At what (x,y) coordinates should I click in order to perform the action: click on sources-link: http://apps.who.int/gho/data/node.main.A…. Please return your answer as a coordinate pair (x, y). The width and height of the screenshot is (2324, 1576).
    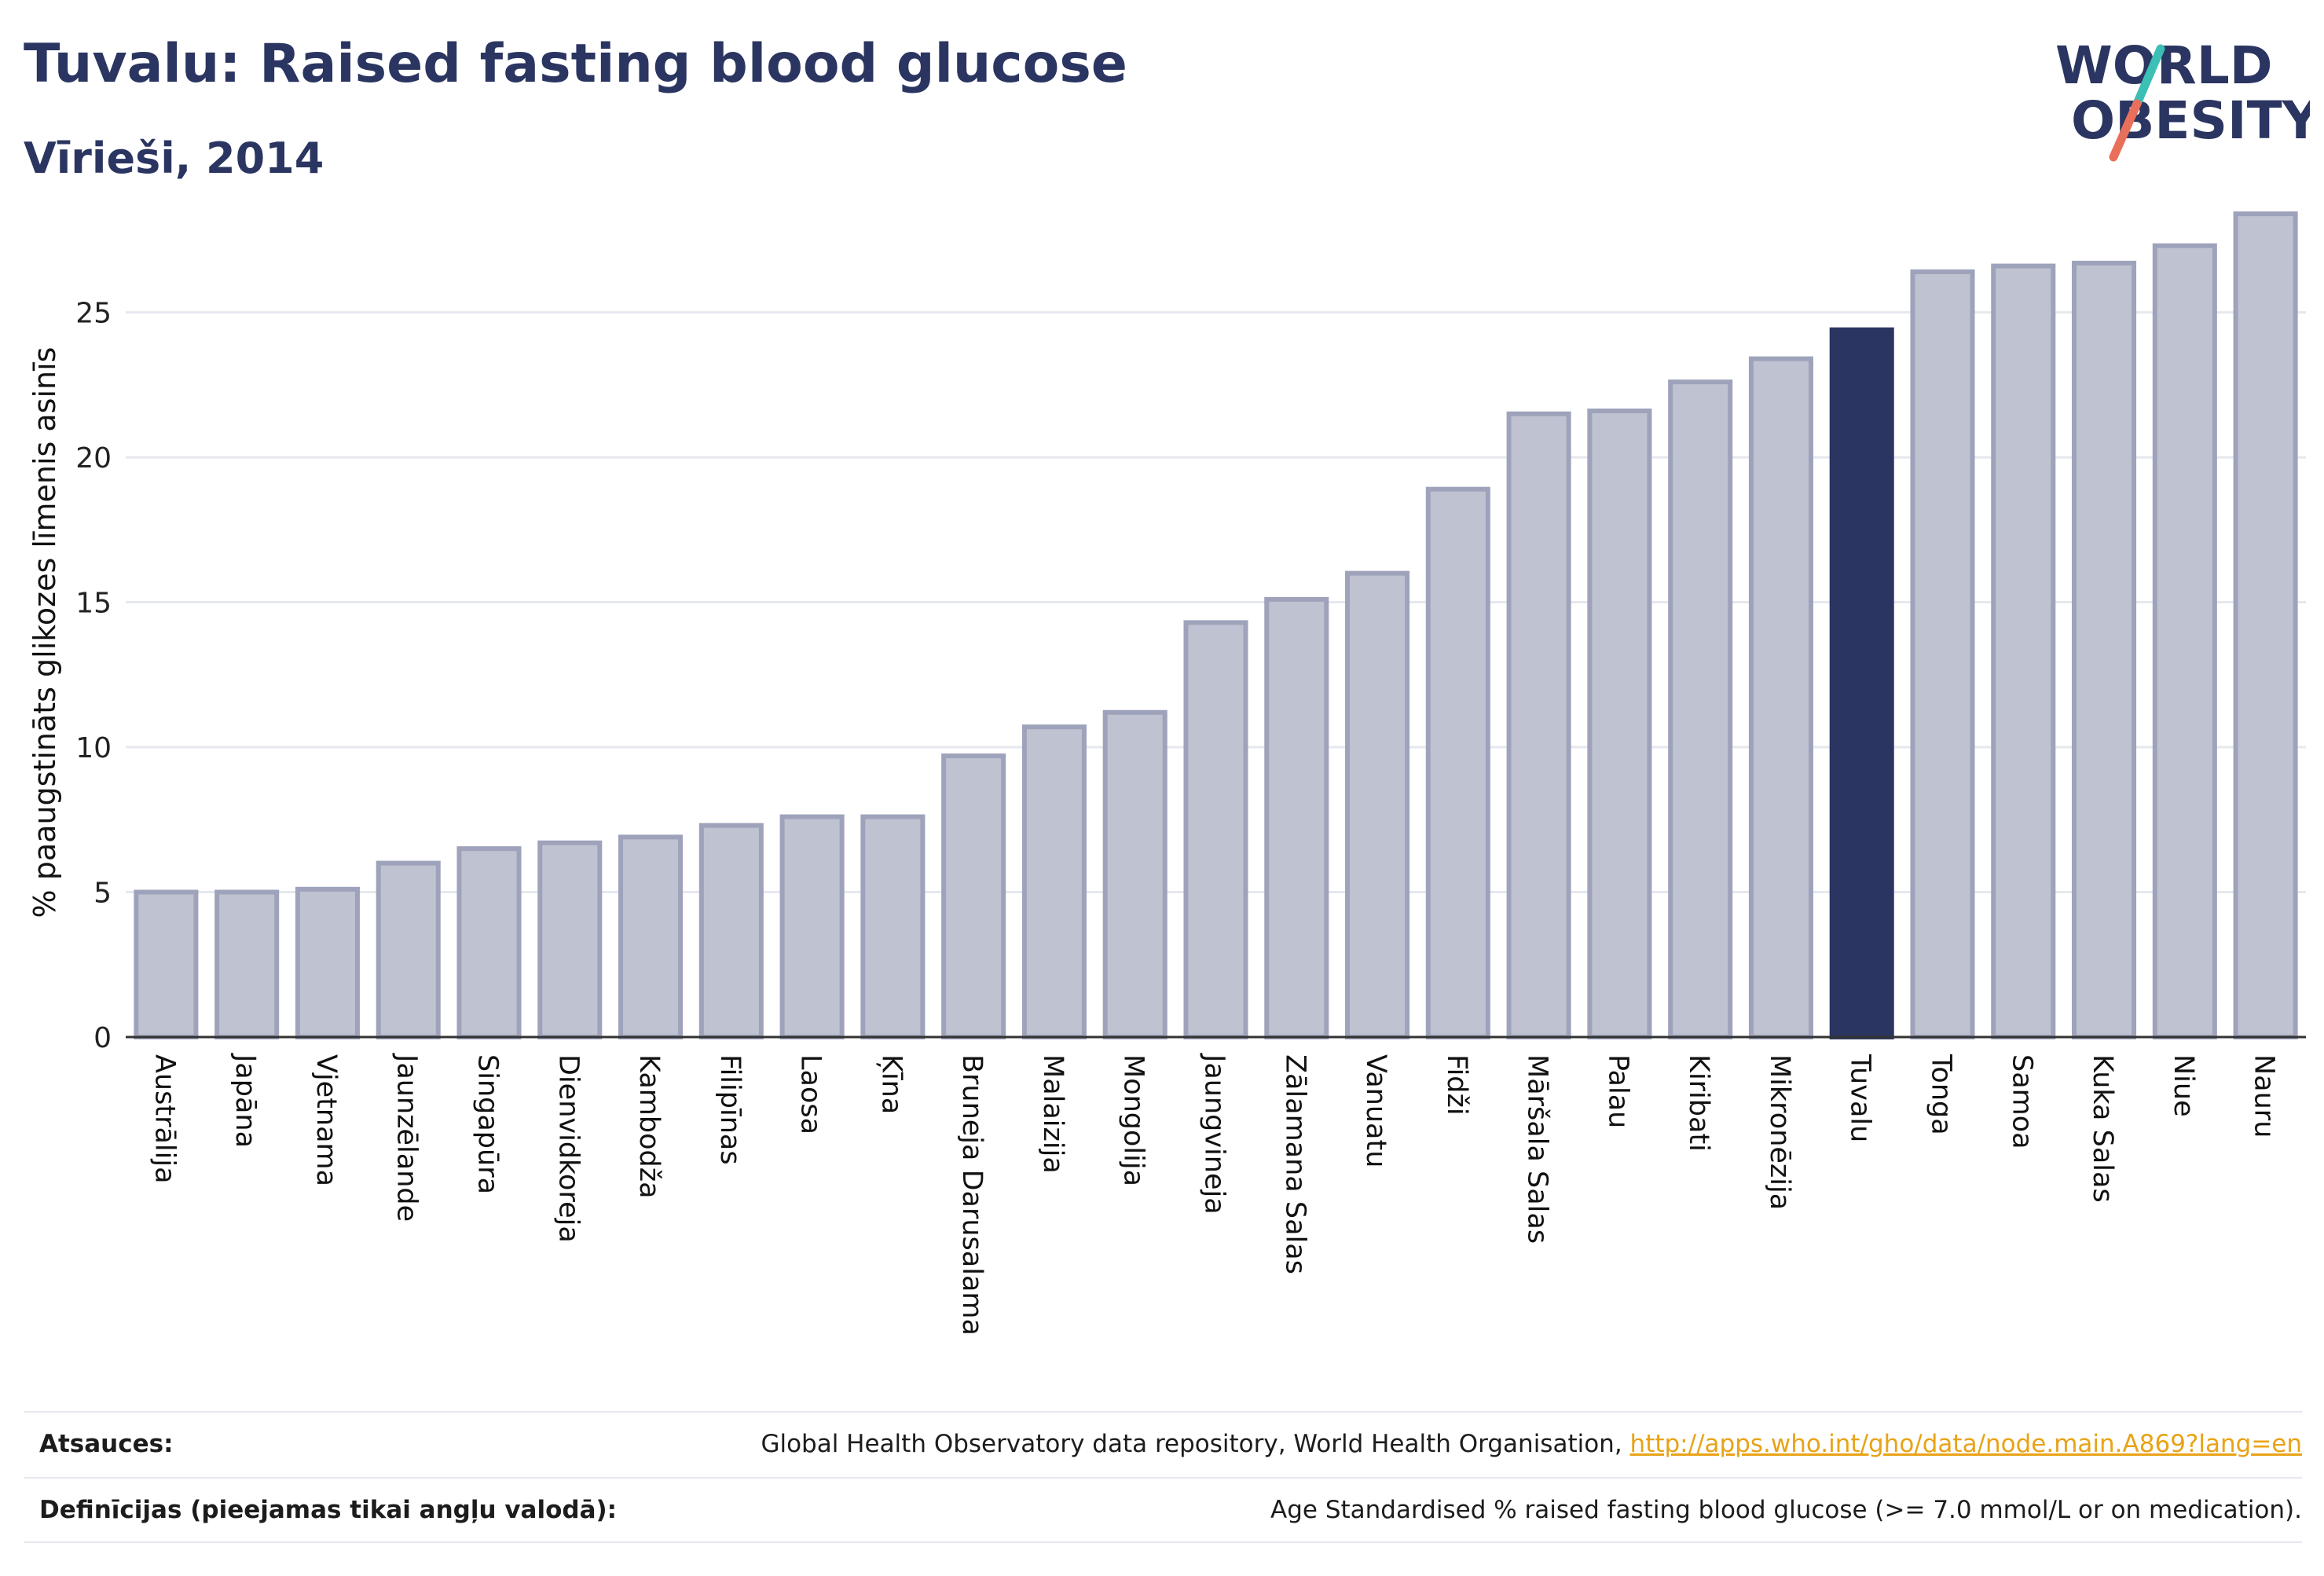
    Looking at the image, I should click on (1965, 1444).